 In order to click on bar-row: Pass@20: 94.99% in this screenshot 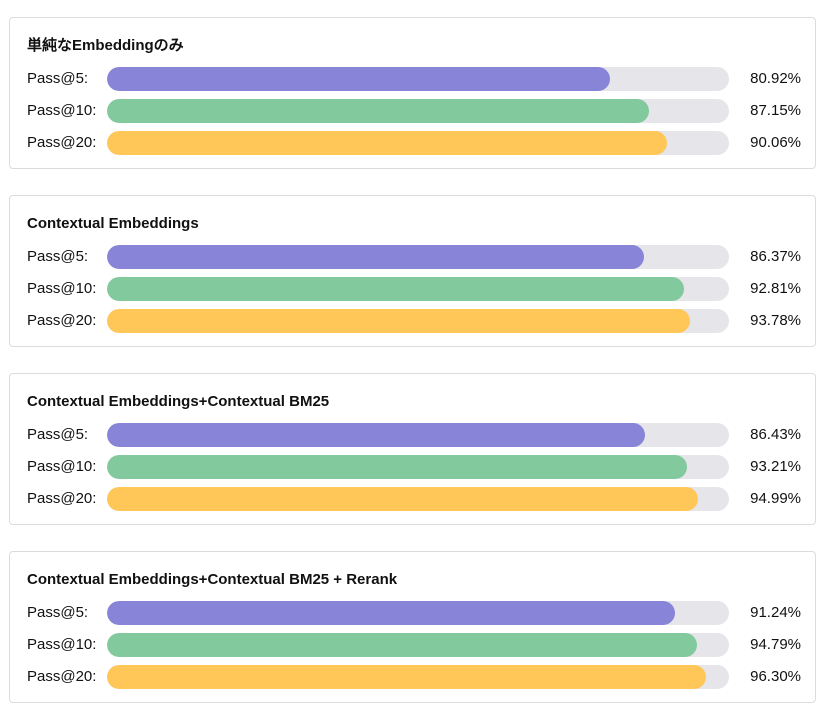, I will do `click(412, 499)`.